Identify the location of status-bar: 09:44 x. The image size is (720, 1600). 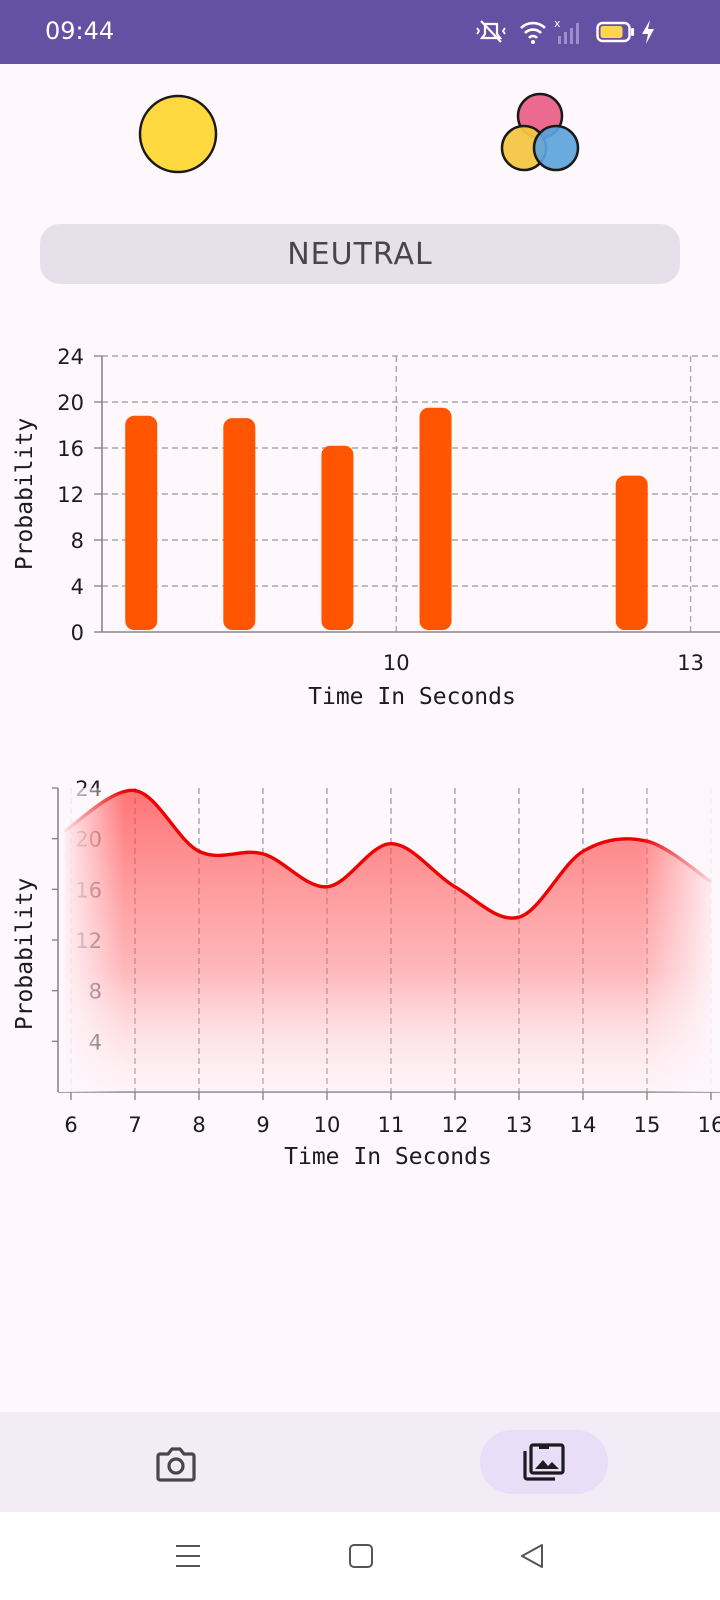
(360, 32).